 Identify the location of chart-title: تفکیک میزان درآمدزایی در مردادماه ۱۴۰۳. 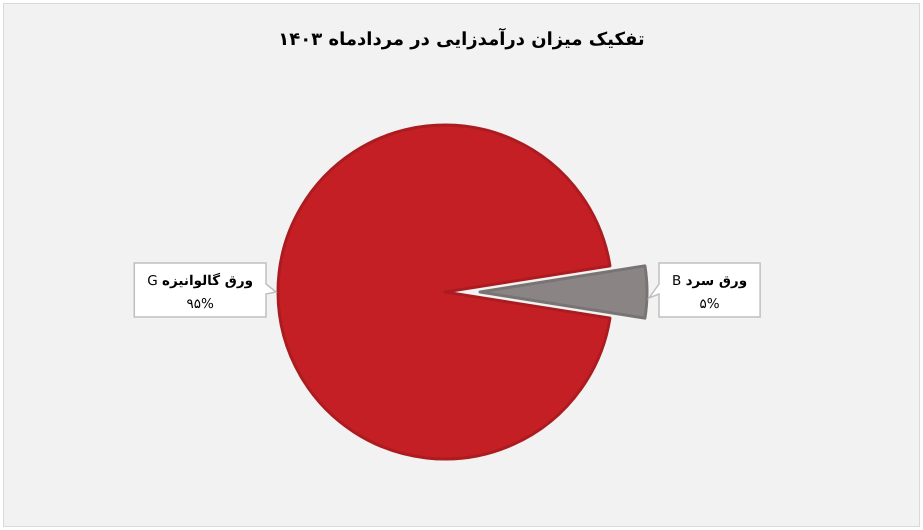
(461, 38).